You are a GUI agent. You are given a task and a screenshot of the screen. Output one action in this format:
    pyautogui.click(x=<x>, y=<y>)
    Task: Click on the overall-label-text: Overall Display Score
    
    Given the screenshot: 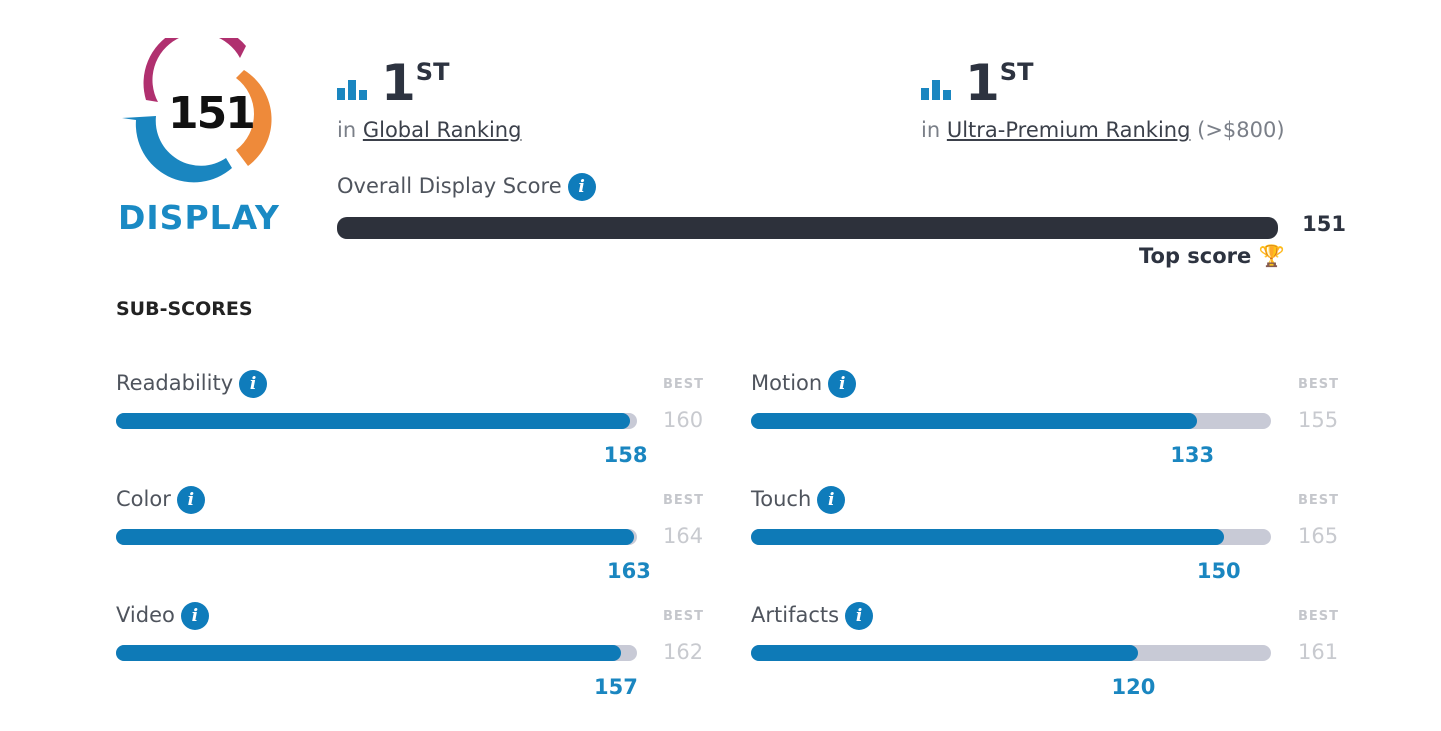 What is the action you would take?
    pyautogui.click(x=449, y=186)
    